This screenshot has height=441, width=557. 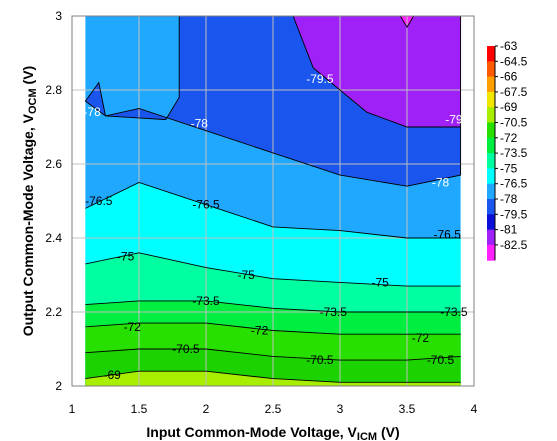 I want to click on y-tick-label: 2.4, so click(x=53, y=238).